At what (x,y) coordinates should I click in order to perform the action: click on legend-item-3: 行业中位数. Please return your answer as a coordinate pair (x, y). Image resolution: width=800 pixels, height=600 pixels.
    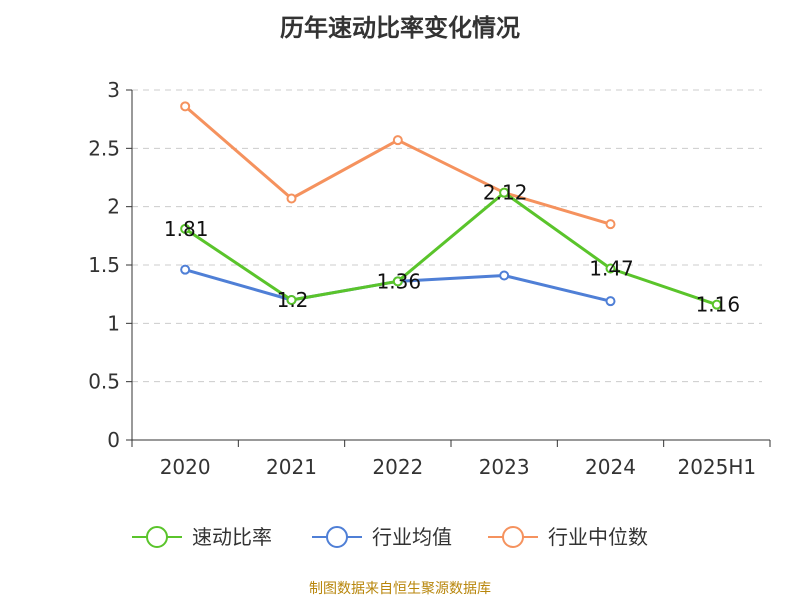
    Looking at the image, I should click on (568, 537).